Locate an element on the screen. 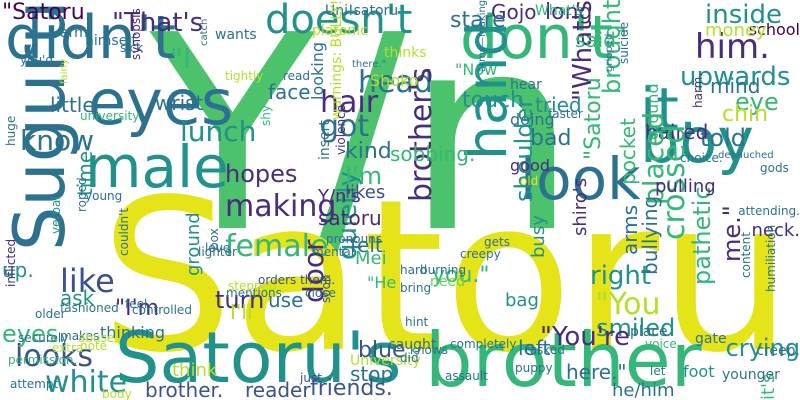 Image resolution: width=800 pixels, height=400 pixels. word-you: you." is located at coordinates (461, 275).